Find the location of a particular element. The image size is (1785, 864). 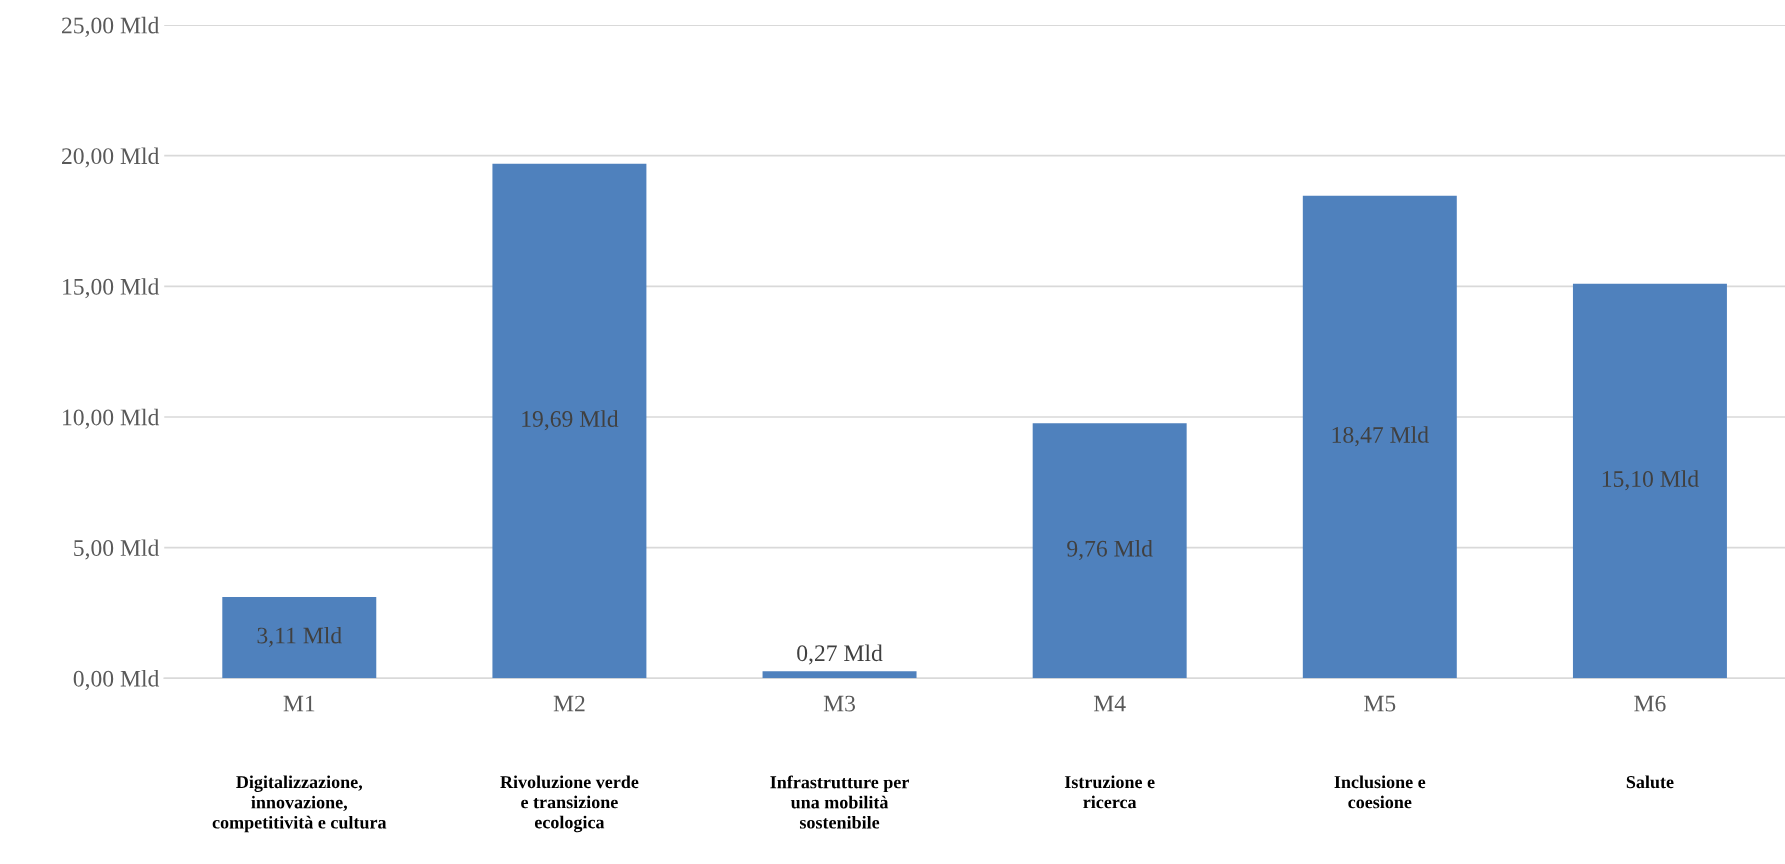

data-label: 19,69 Mld is located at coordinates (570, 420).